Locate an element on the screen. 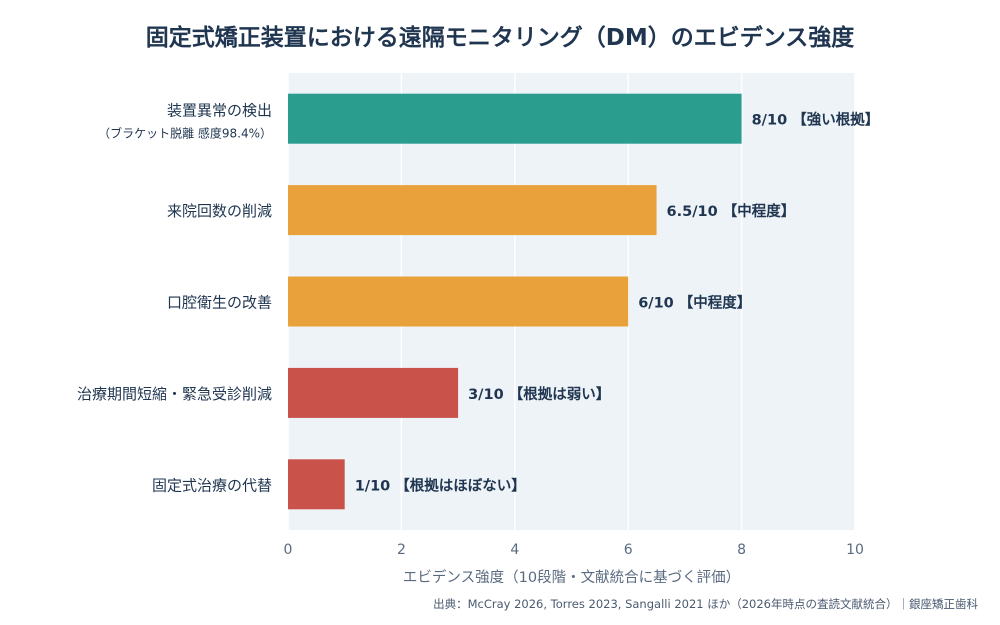 This screenshot has height=625, width=1000. category-label: 装置異常の検出 is located at coordinates (219, 111).